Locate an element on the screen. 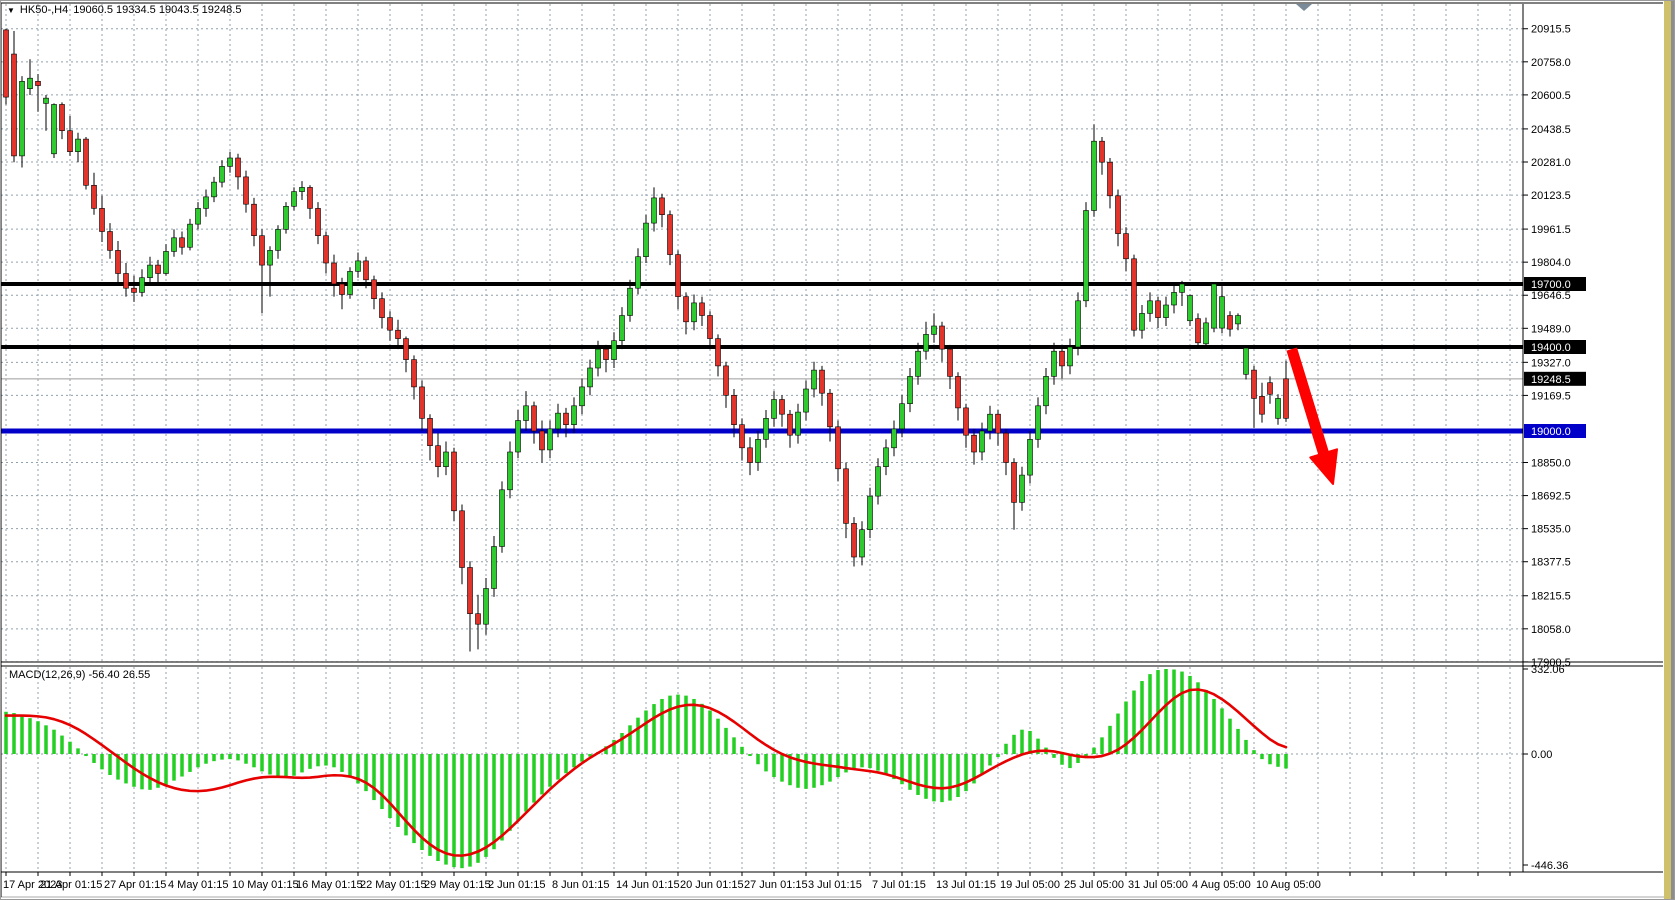  time-axis-label: 20 Jun 01:15 is located at coordinates (712, 885).